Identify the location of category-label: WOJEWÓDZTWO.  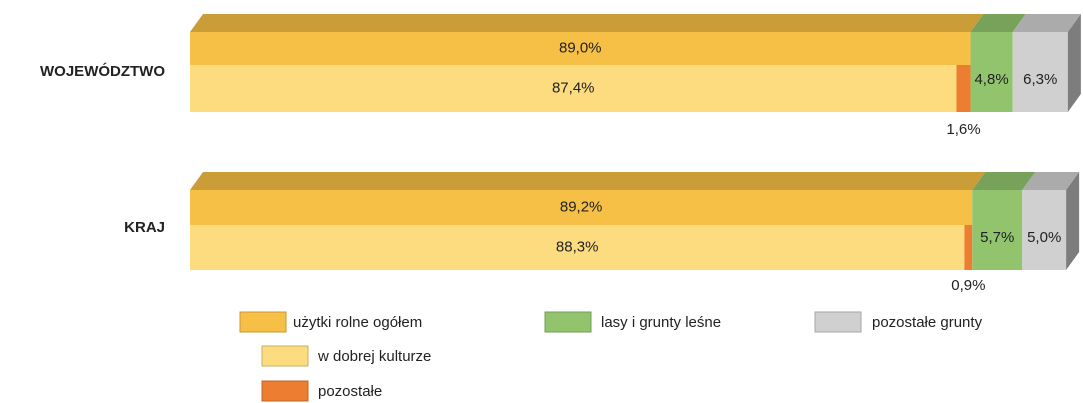
(102, 71).